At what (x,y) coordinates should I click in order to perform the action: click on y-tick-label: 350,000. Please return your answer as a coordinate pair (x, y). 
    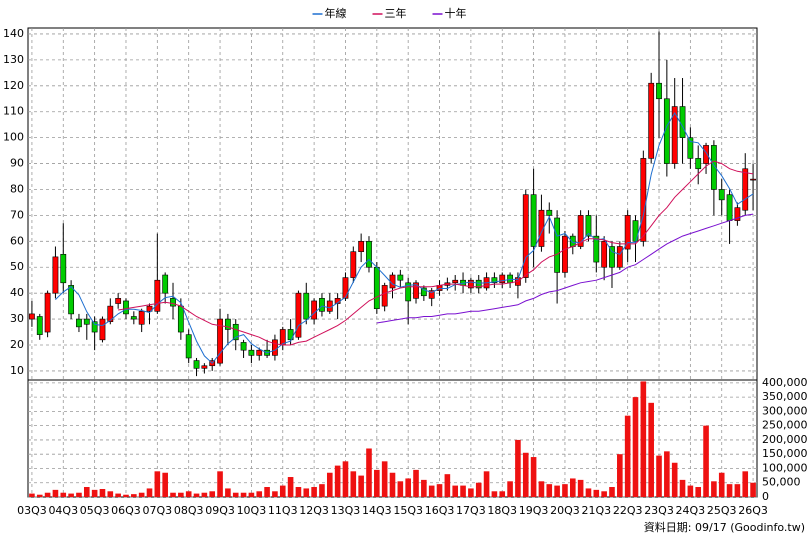
    Looking at the image, I should click on (785, 396).